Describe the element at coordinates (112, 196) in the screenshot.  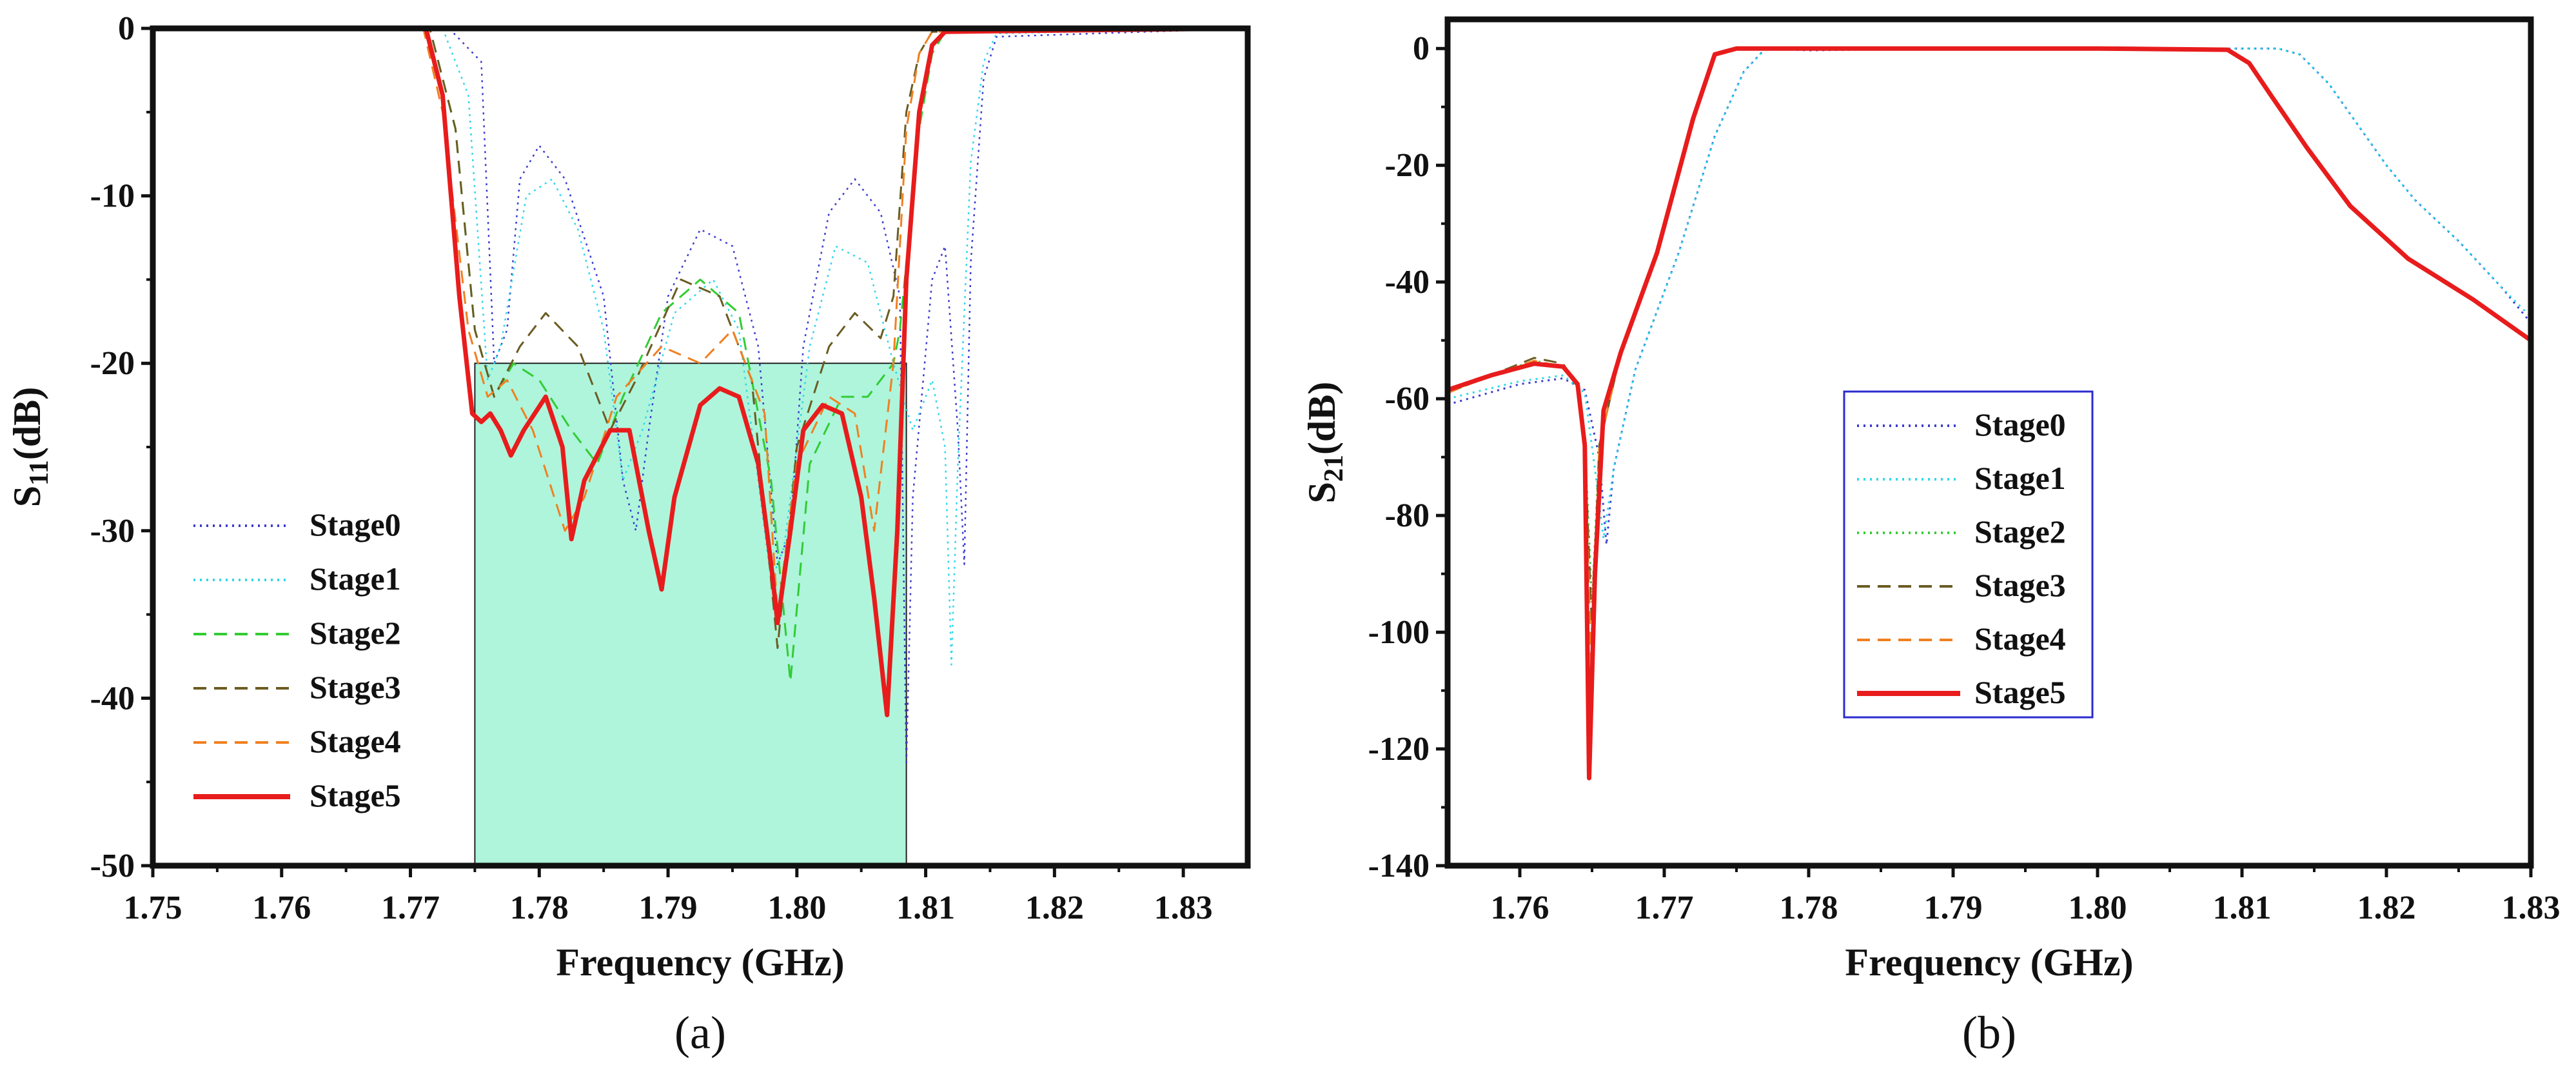
I see `y-tick-label: -10` at that location.